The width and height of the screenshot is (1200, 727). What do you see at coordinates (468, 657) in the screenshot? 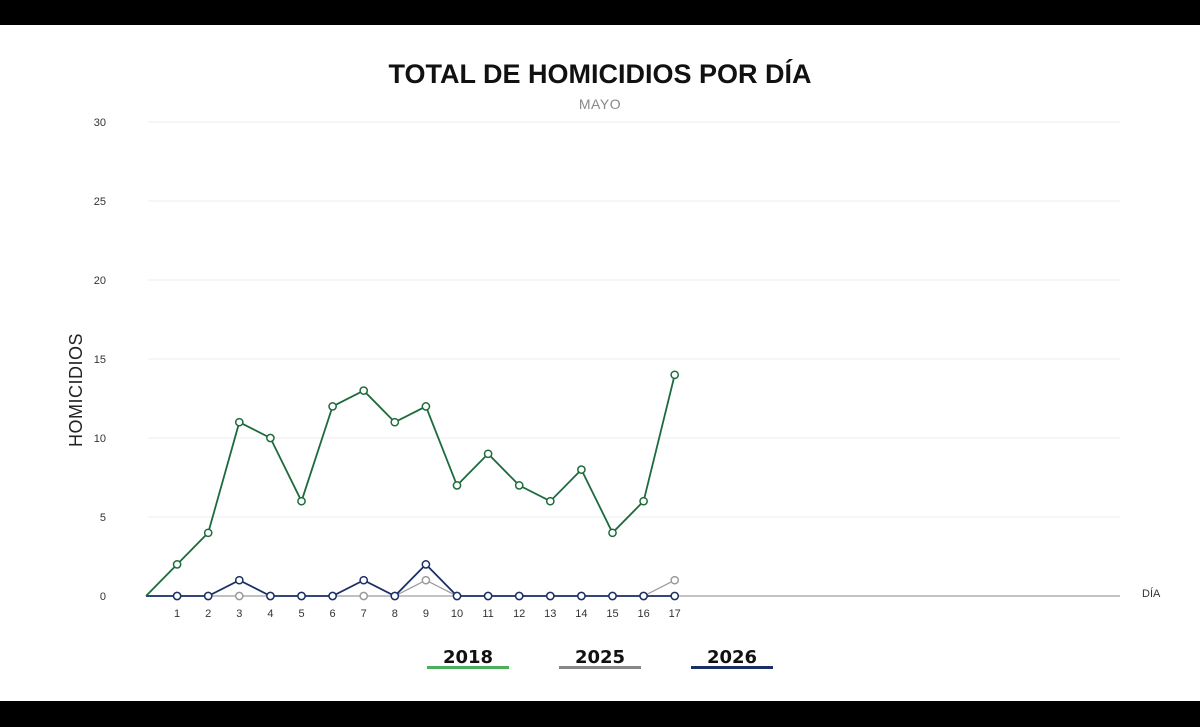
I see `legend-label-2018: 2018` at bounding box center [468, 657].